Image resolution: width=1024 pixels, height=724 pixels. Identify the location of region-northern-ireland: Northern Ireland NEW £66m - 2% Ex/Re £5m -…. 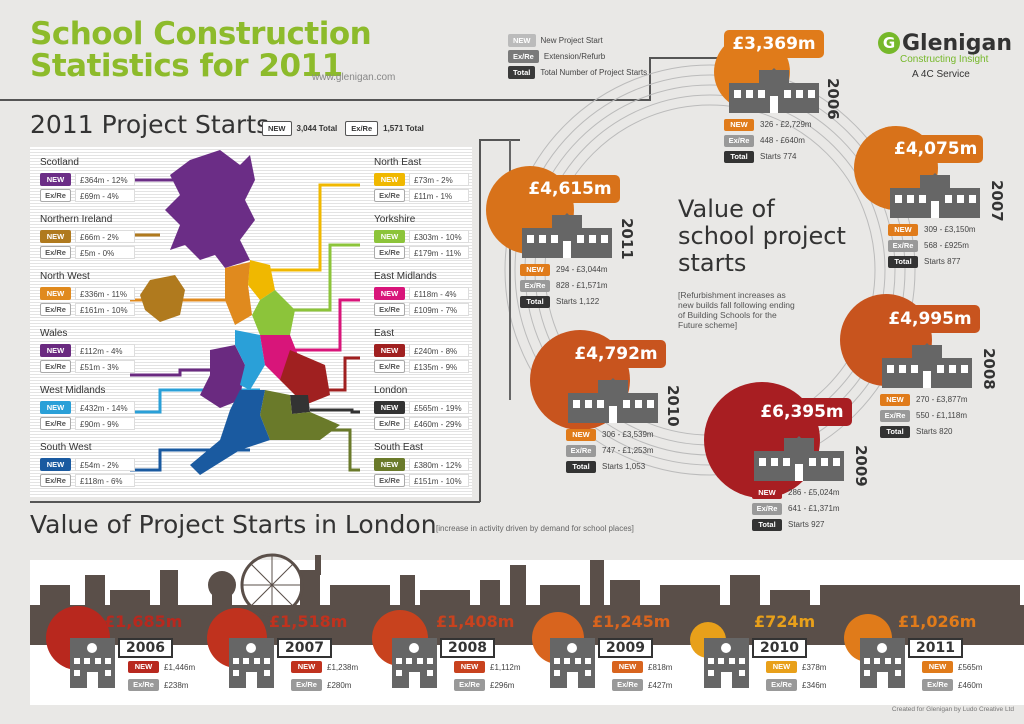
(87, 237).